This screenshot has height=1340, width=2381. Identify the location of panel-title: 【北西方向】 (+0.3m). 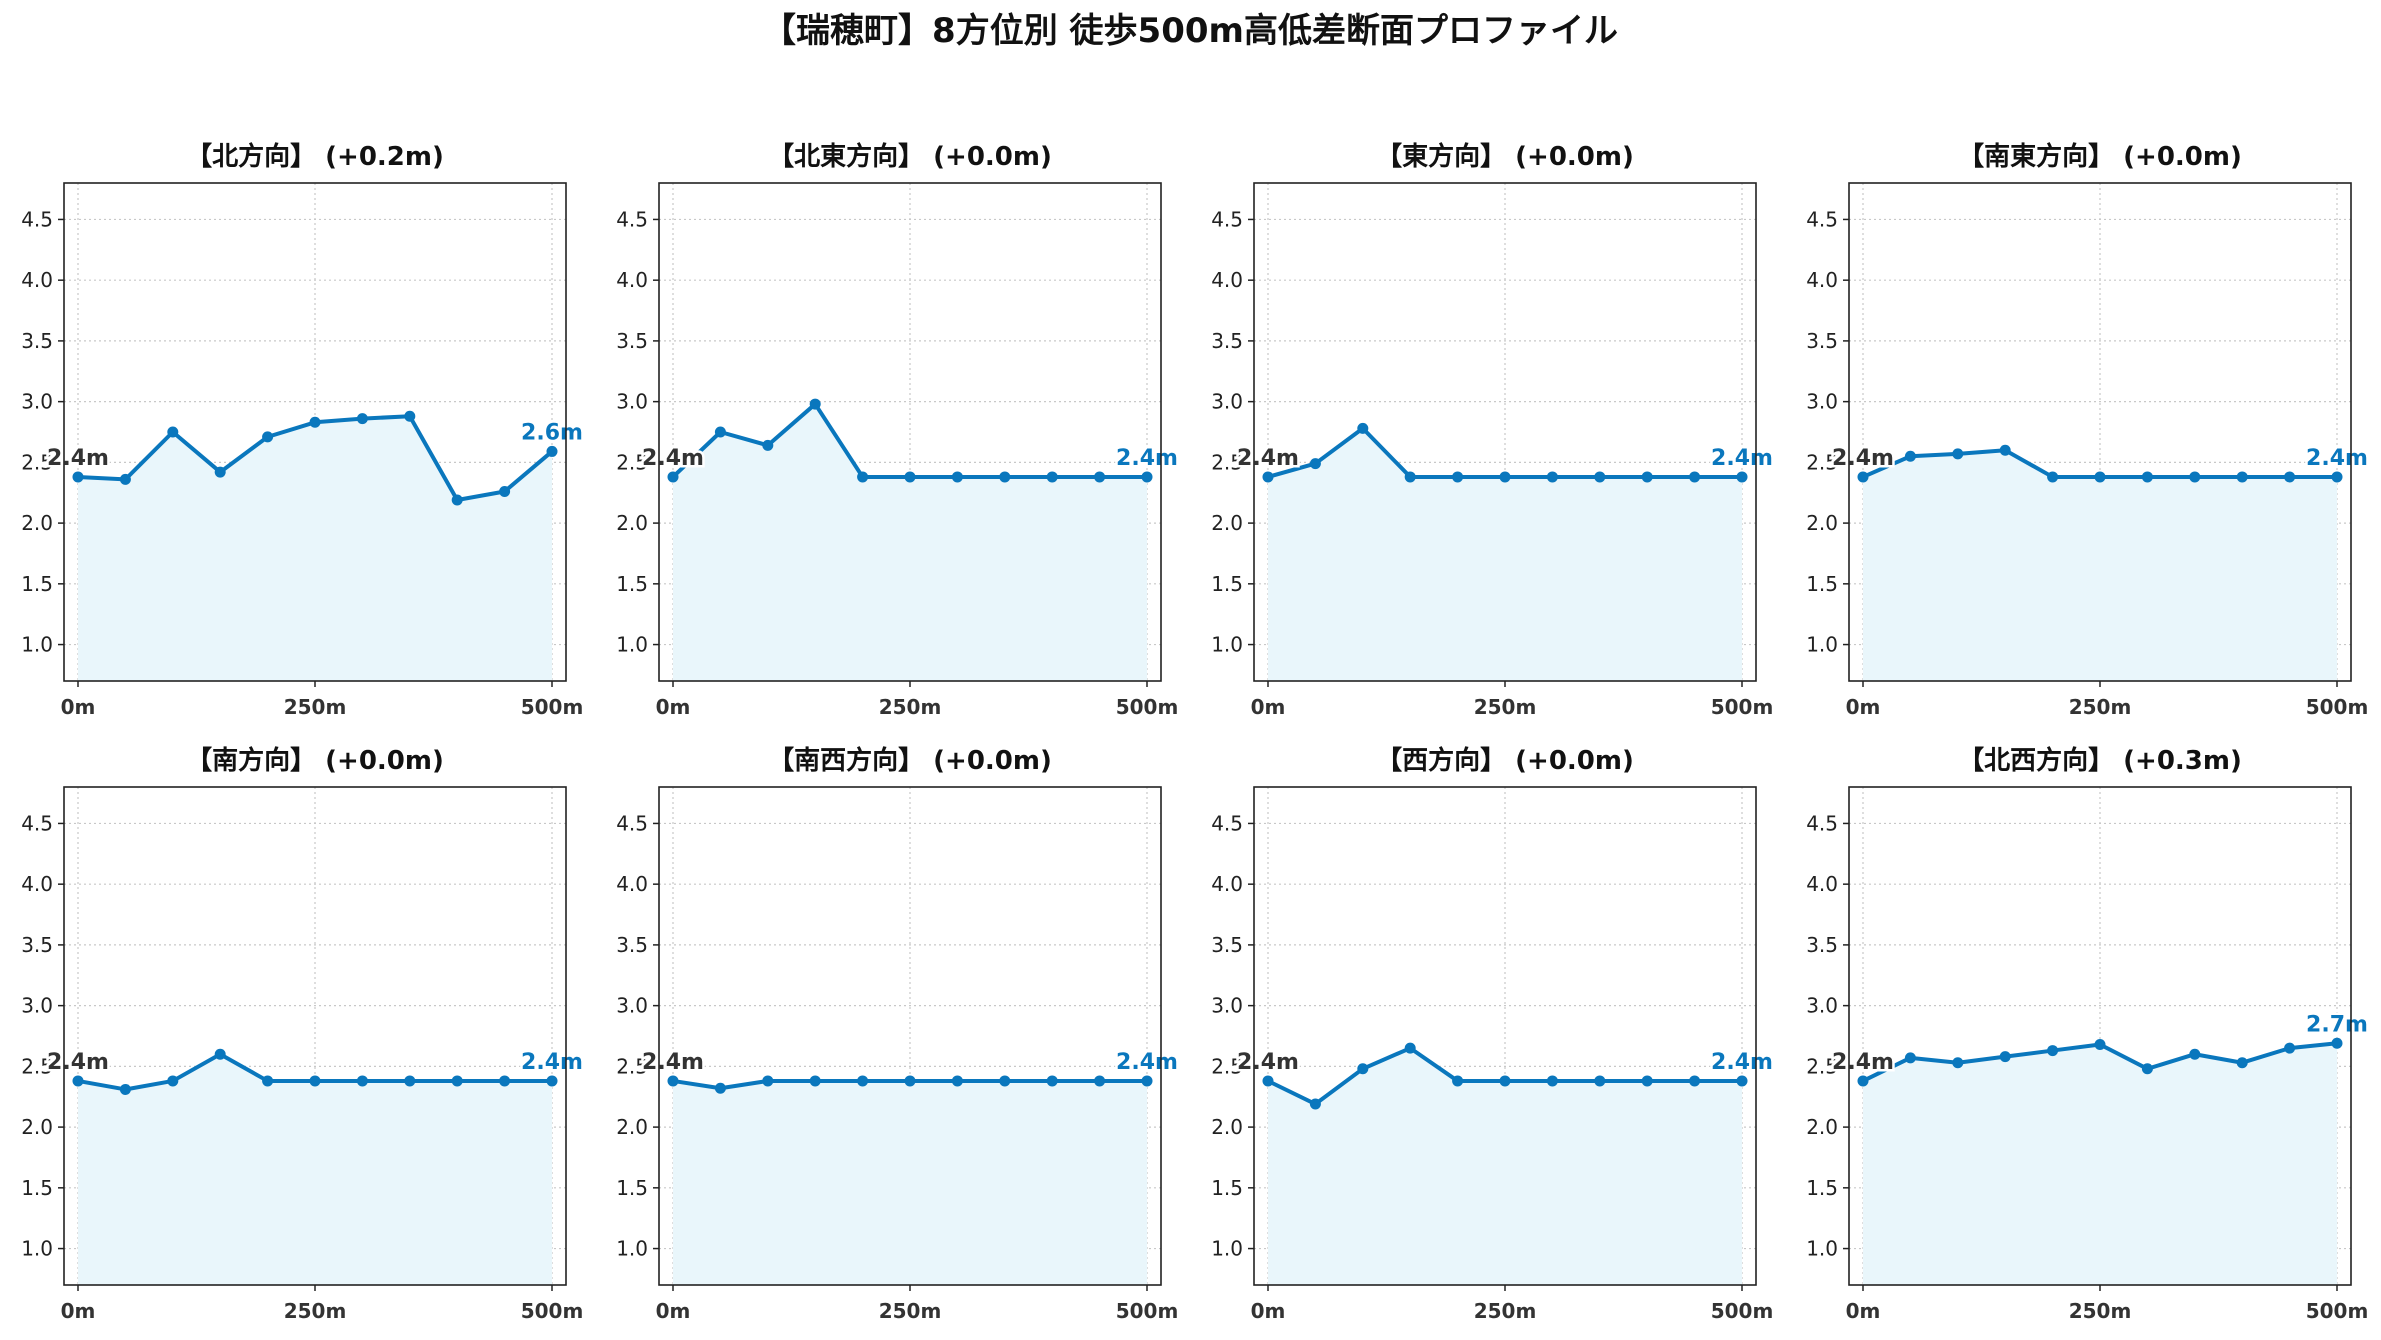
(2100, 760).